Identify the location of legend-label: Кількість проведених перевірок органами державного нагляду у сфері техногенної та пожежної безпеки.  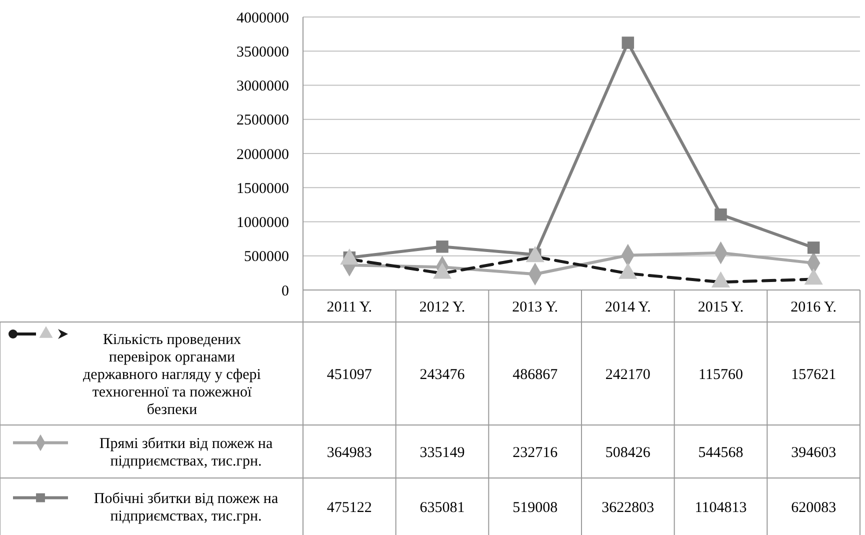
(172, 375).